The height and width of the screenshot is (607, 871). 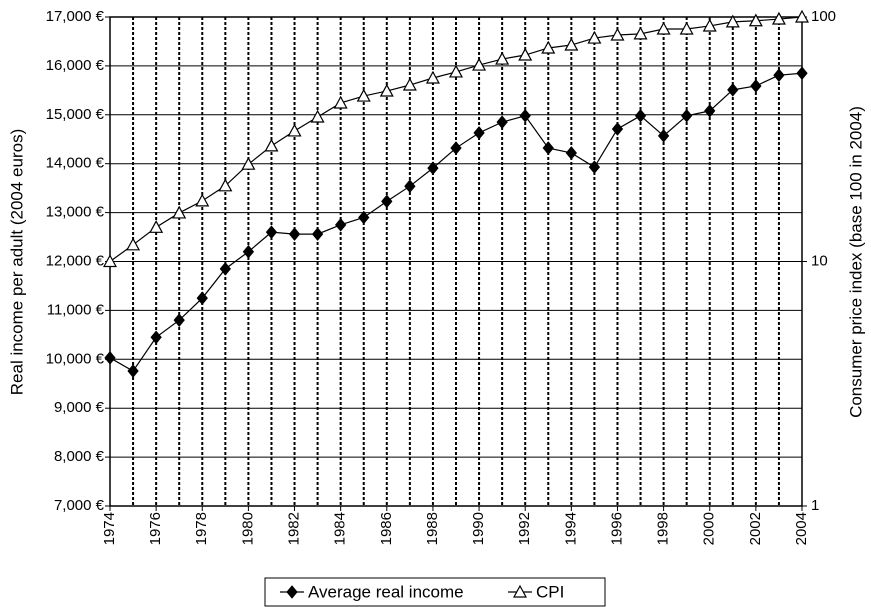 I want to click on x-tick-label: 1994, so click(x=570, y=528).